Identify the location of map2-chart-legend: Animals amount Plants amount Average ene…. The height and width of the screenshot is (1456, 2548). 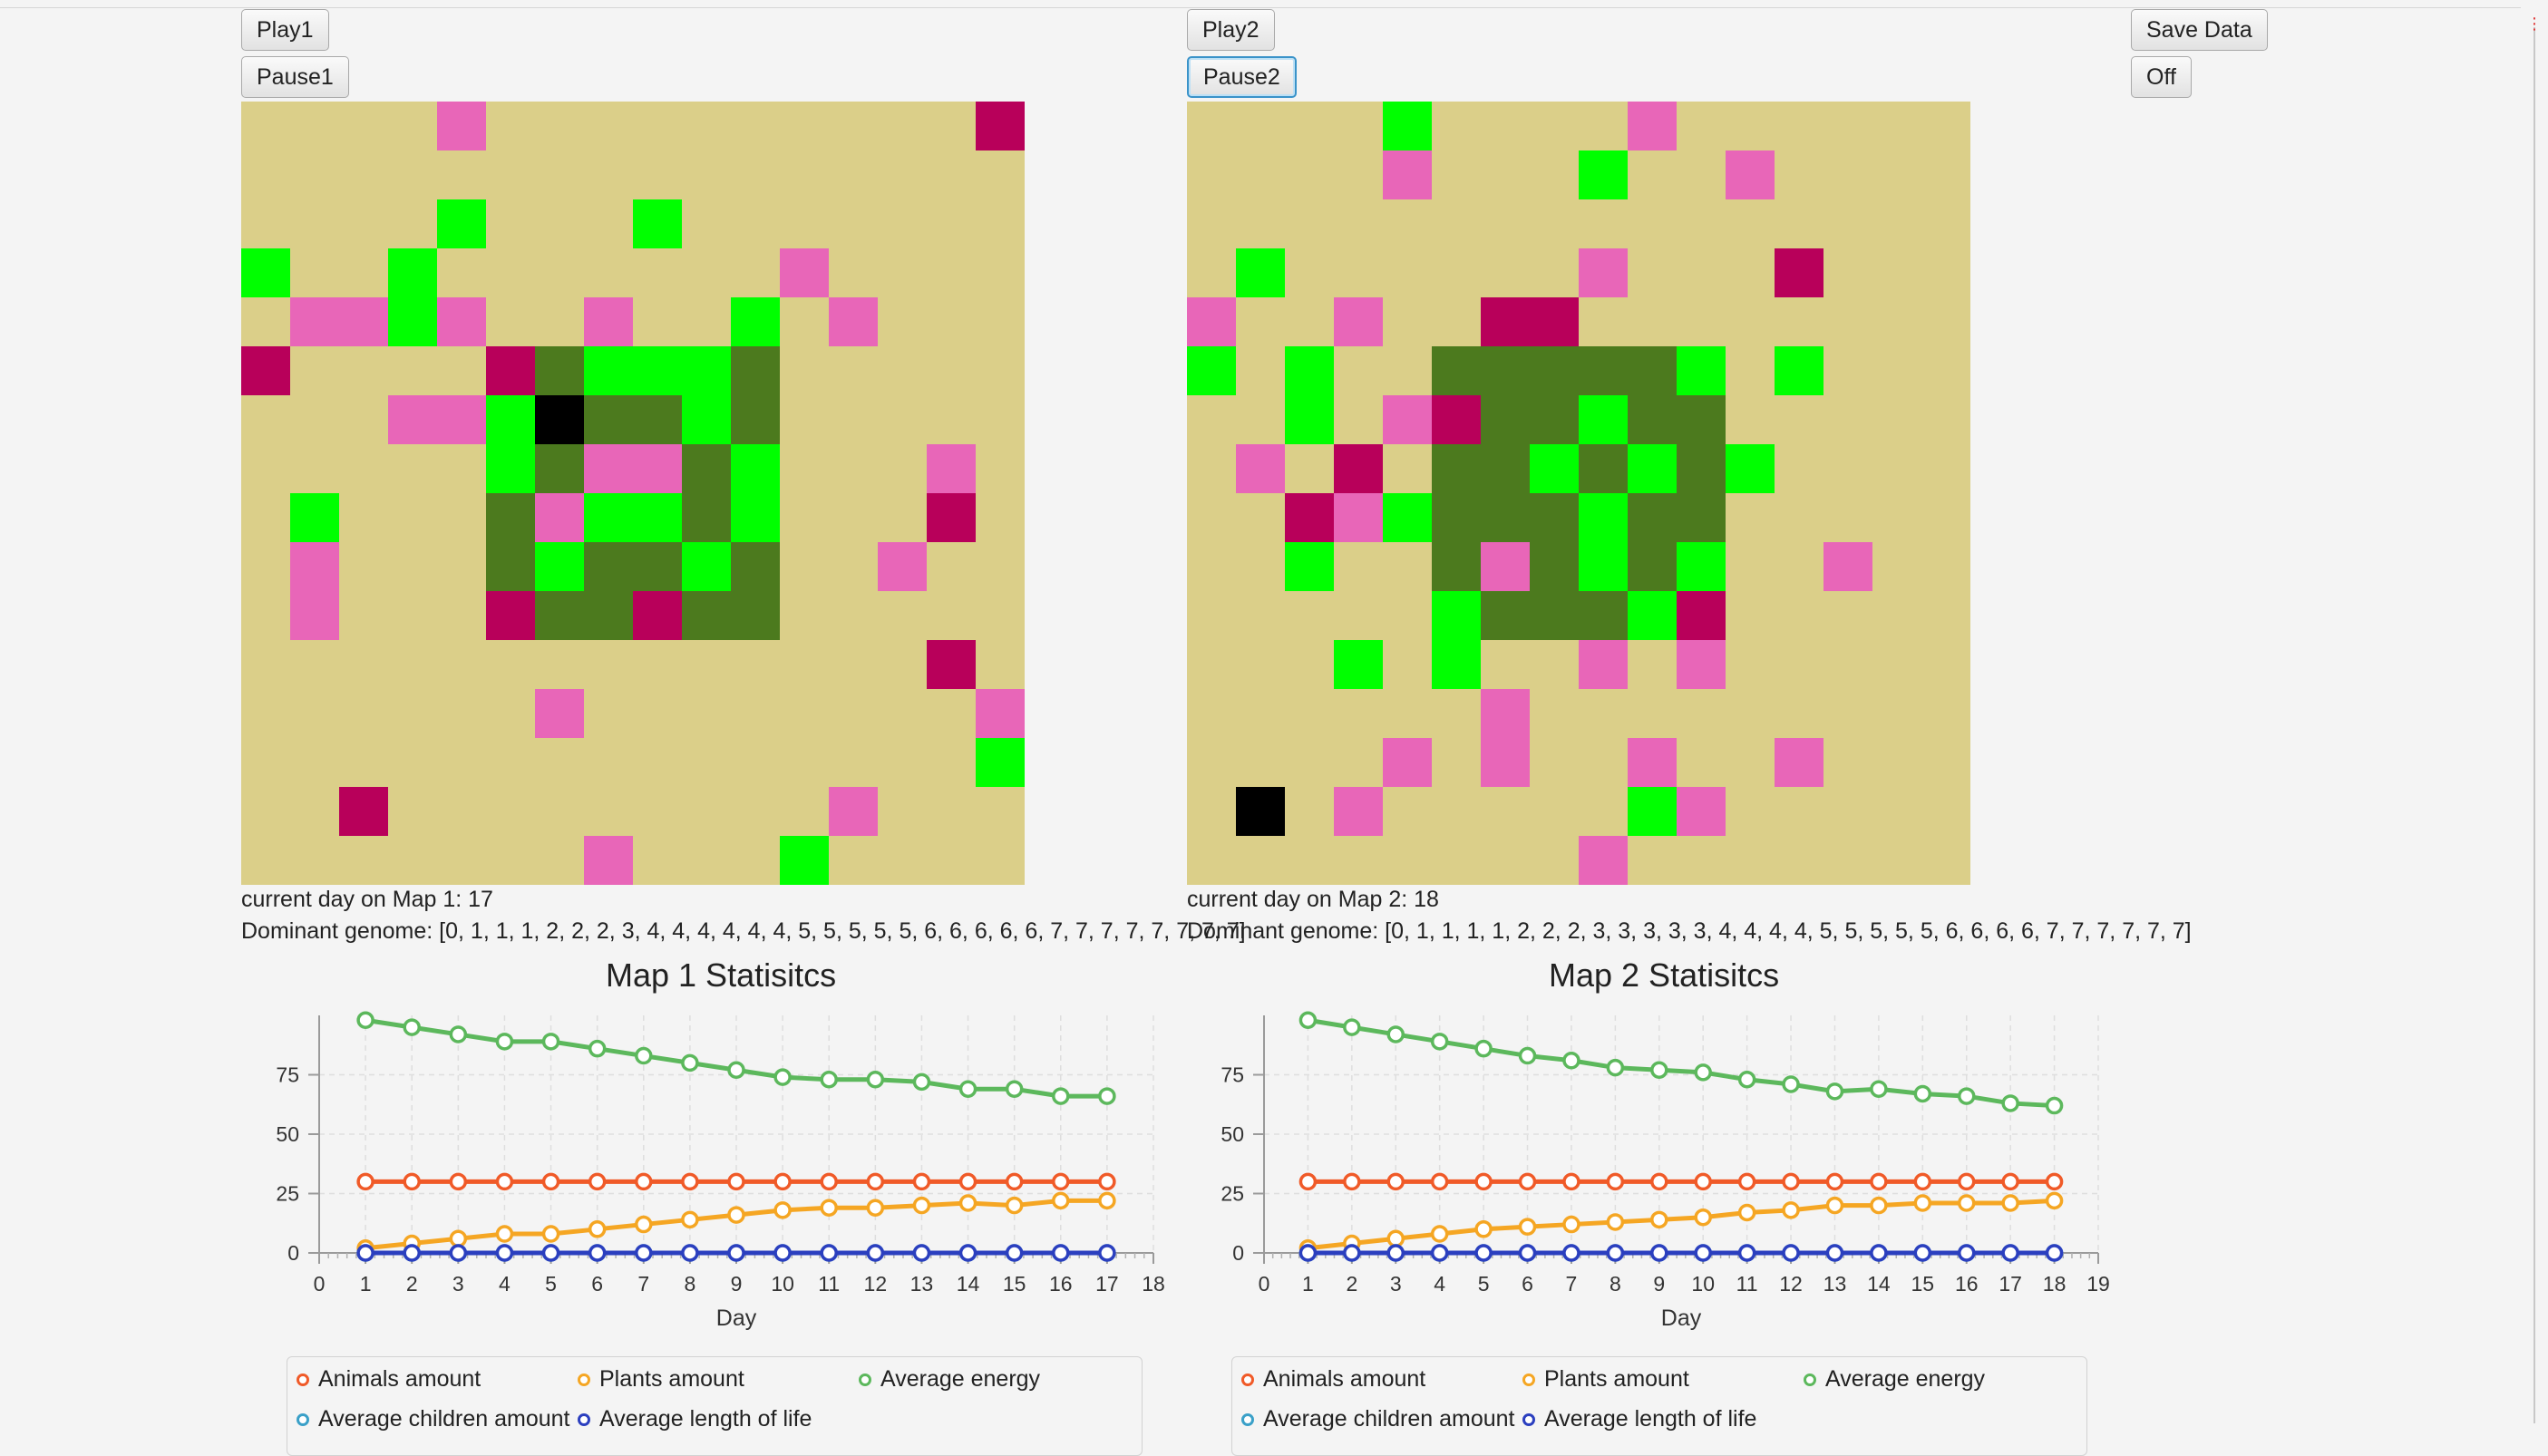
(1659, 1406).